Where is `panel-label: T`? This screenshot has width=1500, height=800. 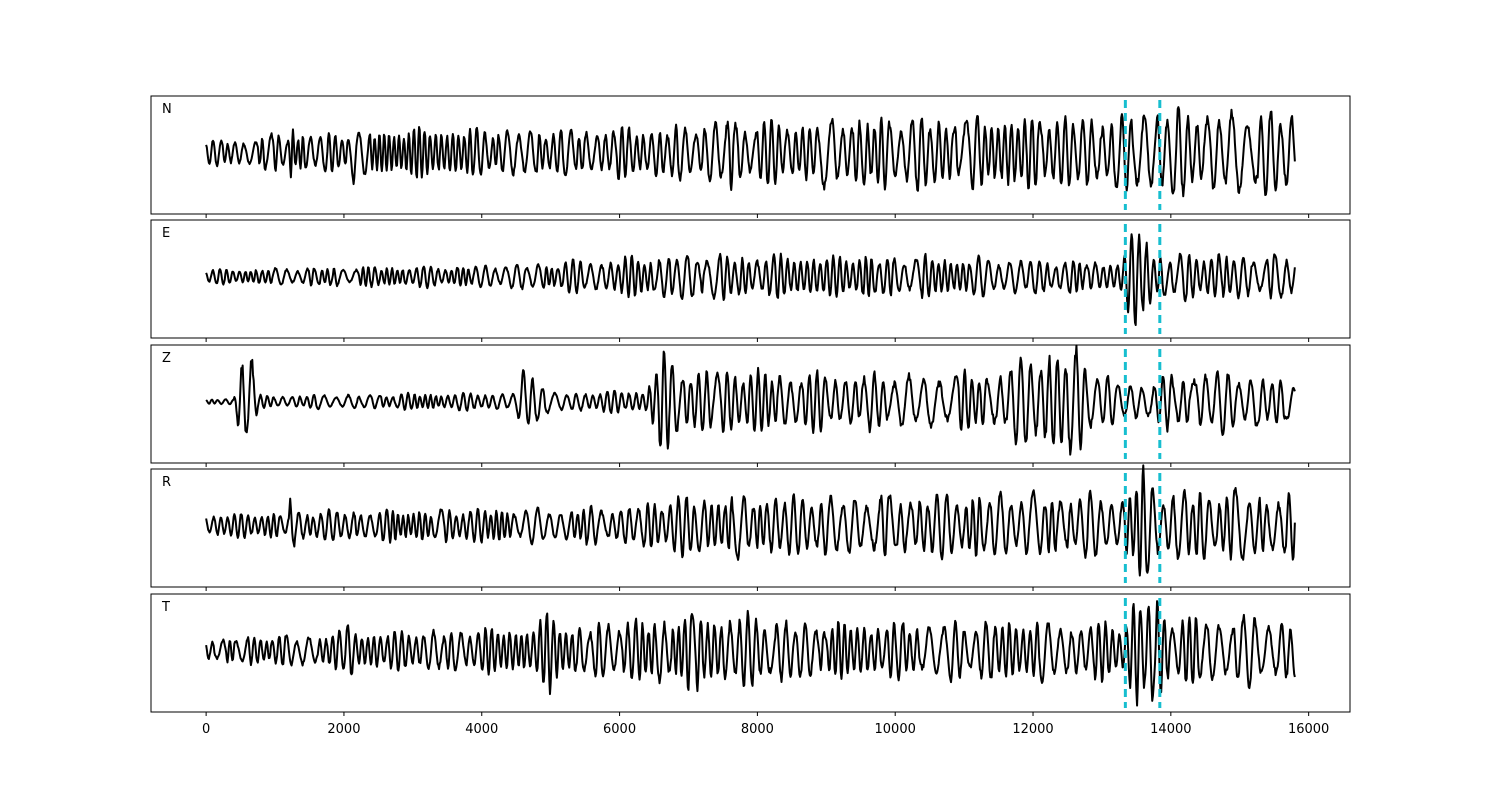
panel-label: T is located at coordinates (165, 607).